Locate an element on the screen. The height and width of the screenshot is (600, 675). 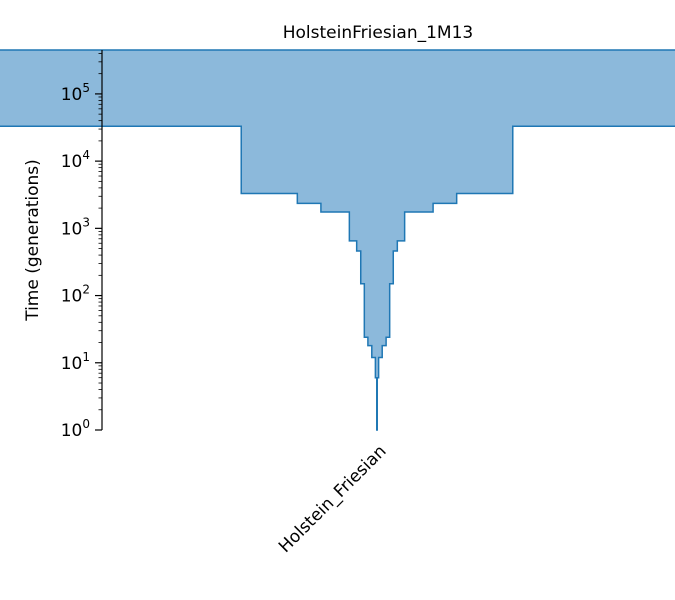
y-axis: 10⁰ 10¹ 10² 10³ 10⁴ 10⁵ is located at coordinates (82, 245).